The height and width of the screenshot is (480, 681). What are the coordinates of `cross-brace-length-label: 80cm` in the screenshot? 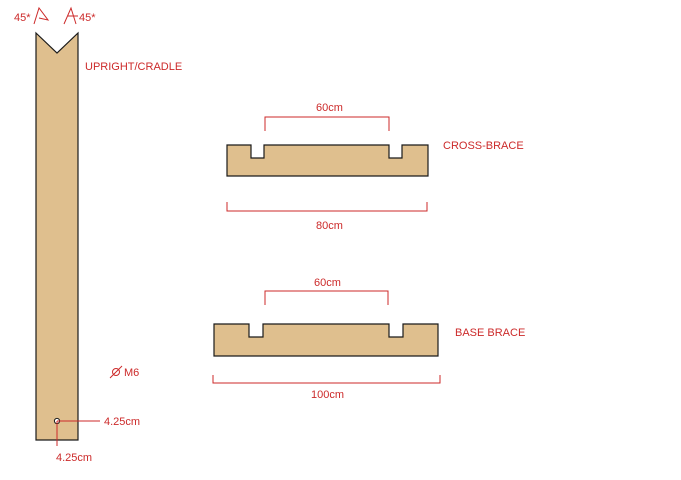 It's located at (329, 226).